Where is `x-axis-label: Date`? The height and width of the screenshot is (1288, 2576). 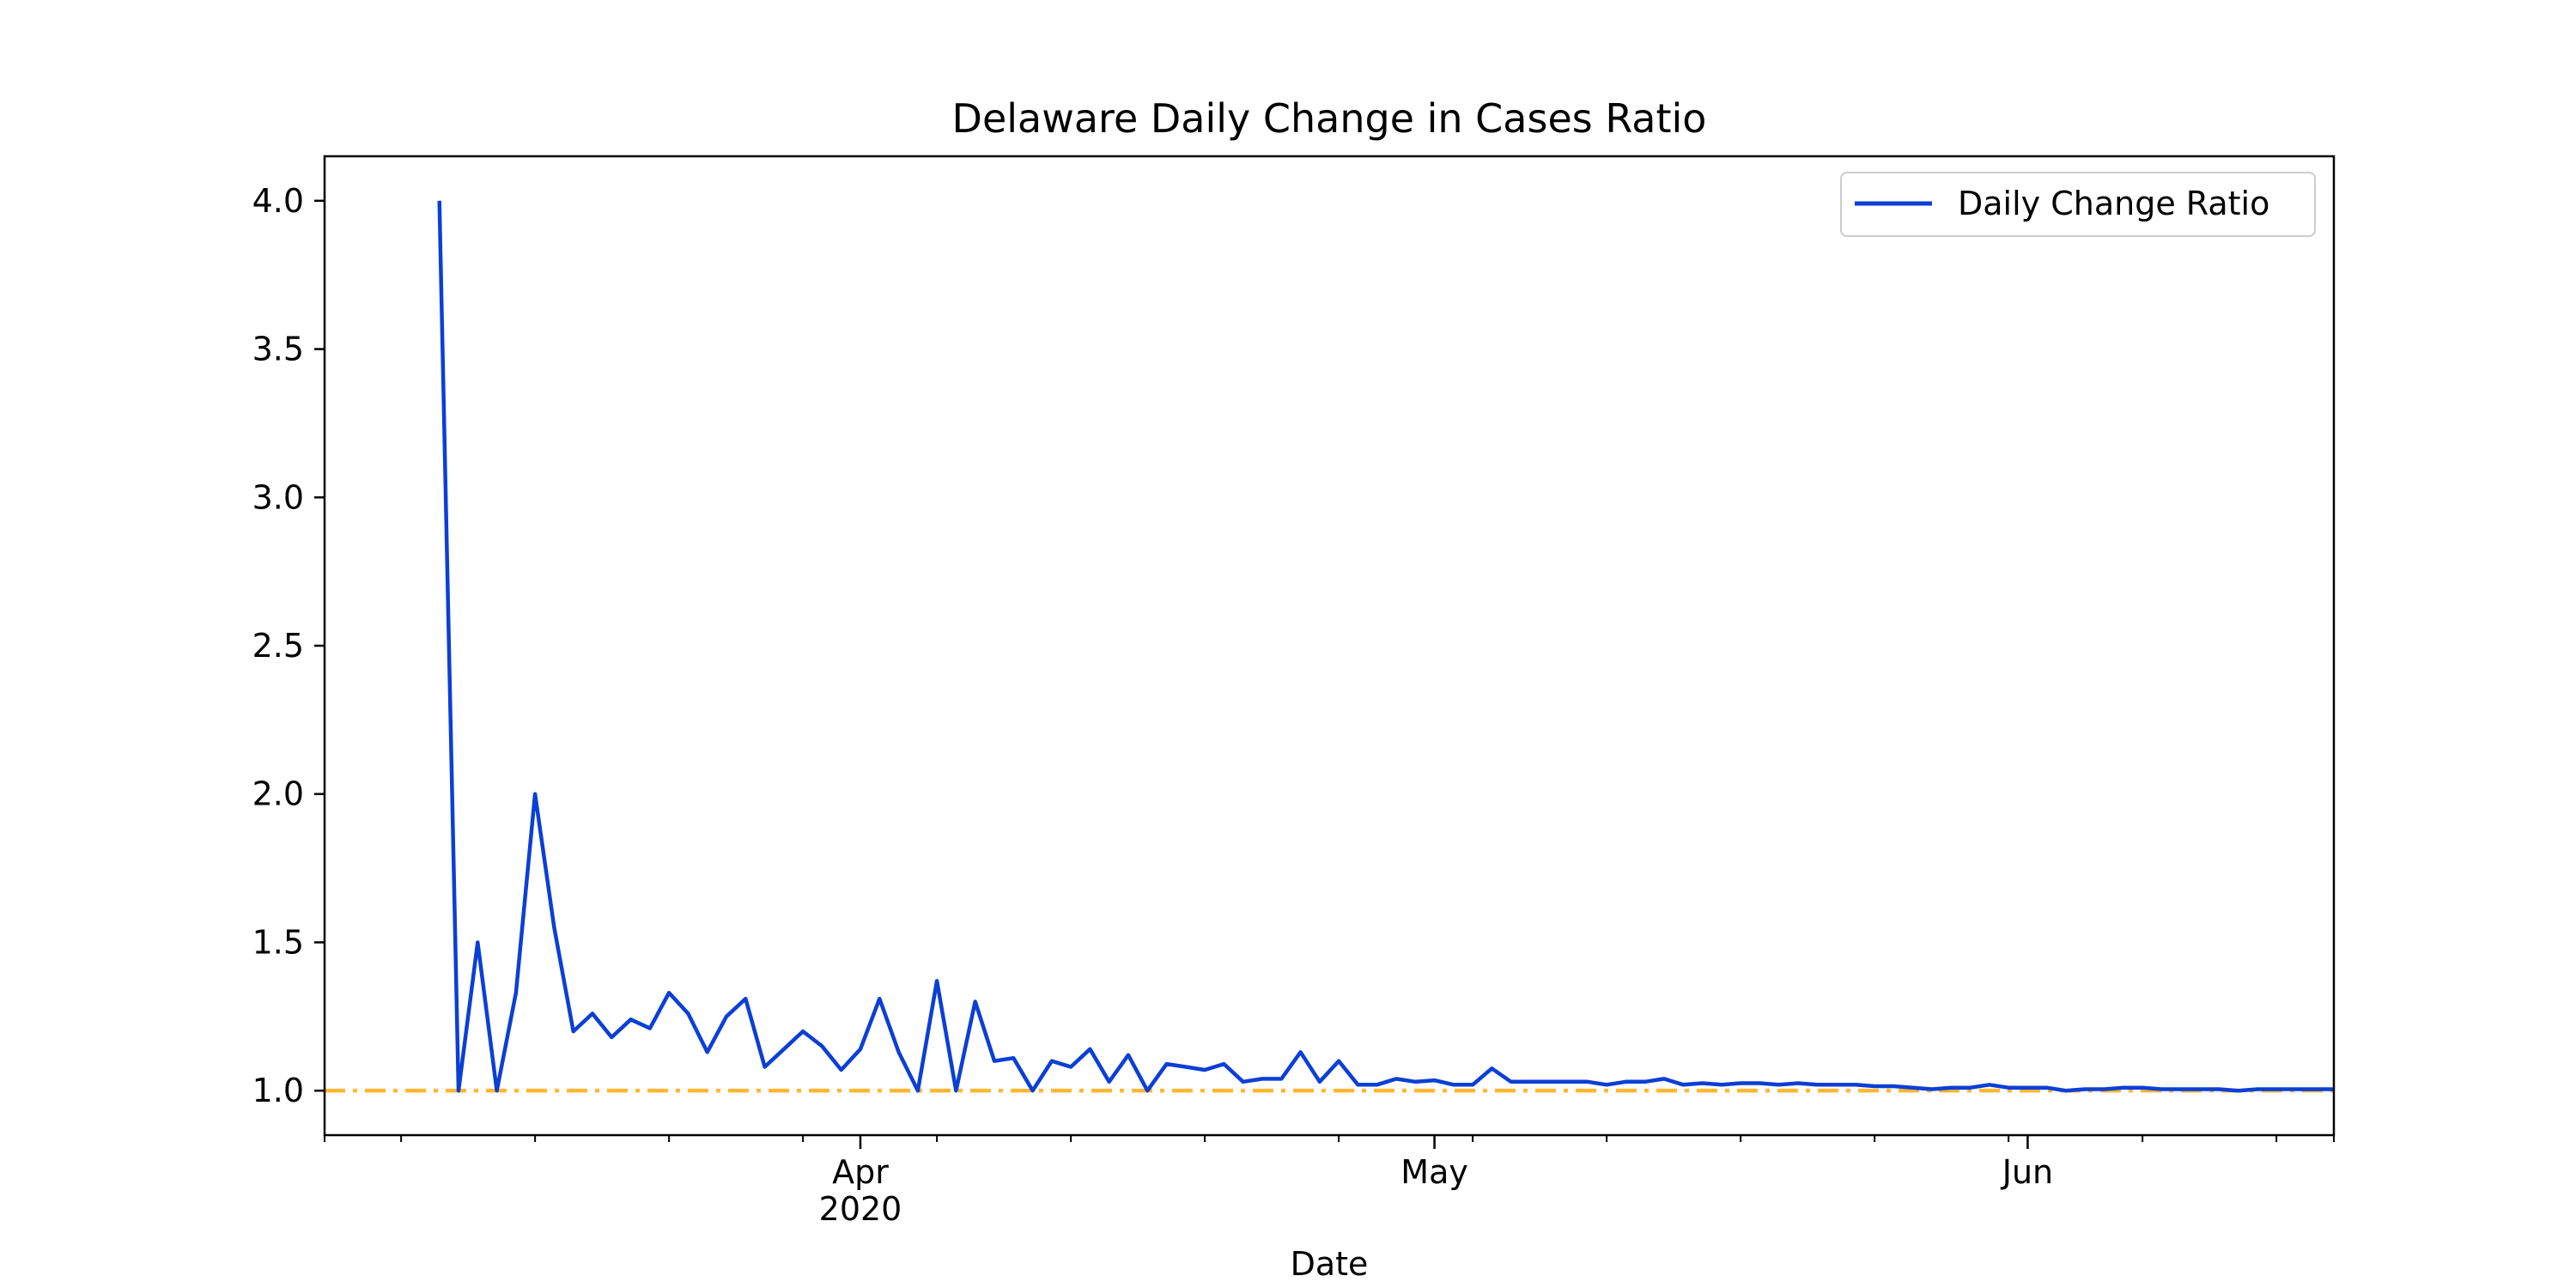
x-axis-label: Date is located at coordinates (1330, 1264).